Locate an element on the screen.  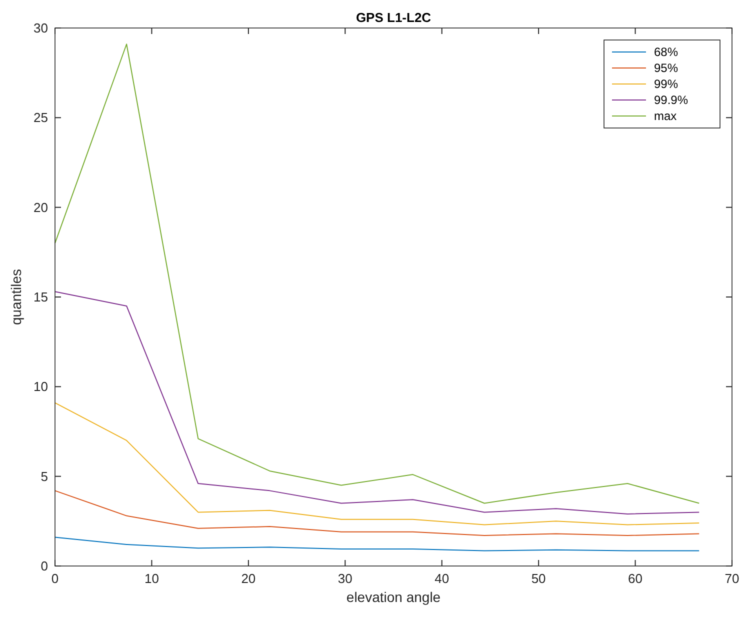
x-tick-label: 20 is located at coordinates (248, 578).